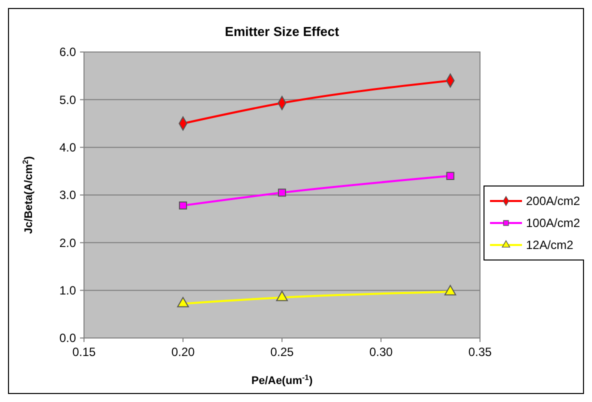 Image resolution: width=592 pixels, height=402 pixels. What do you see at coordinates (550, 245) in the screenshot?
I see `legend-label: 12A/cm2` at bounding box center [550, 245].